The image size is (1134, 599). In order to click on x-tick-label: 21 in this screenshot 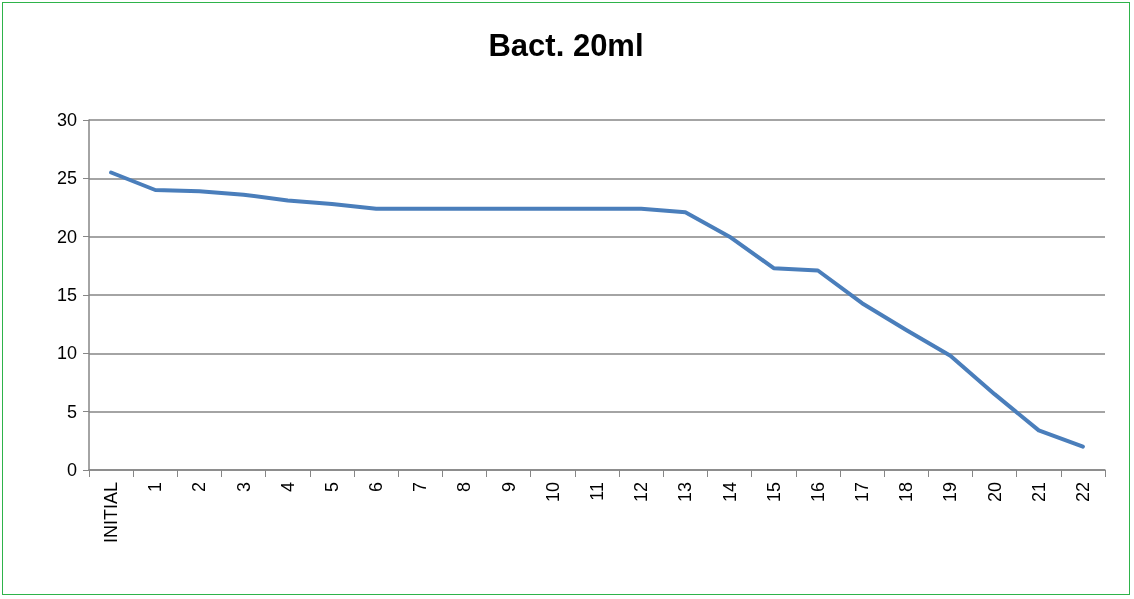, I will do `click(1038, 492)`.